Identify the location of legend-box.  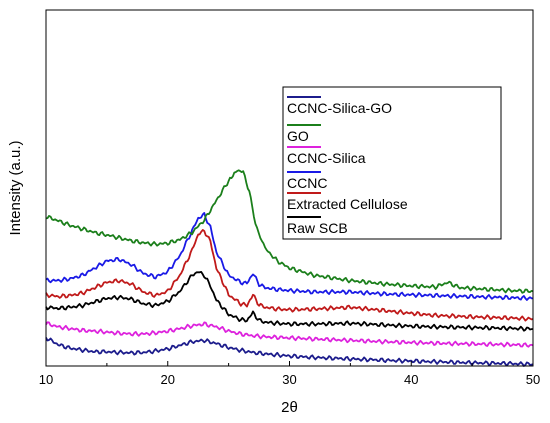
(392, 163).